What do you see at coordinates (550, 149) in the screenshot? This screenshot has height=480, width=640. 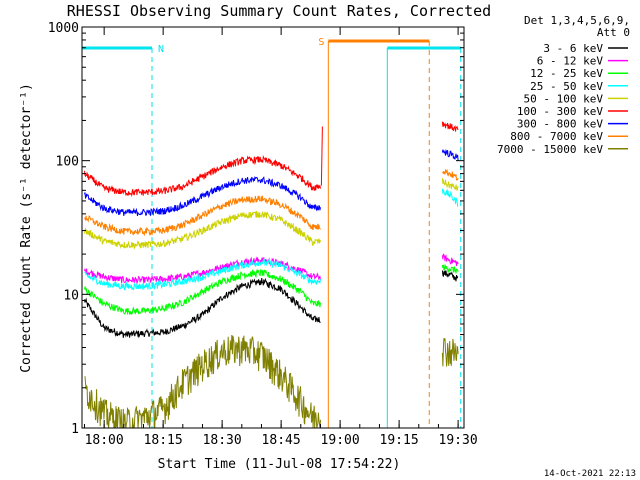 I see `legend-label-8: 7000 - 15000 keV` at bounding box center [550, 149].